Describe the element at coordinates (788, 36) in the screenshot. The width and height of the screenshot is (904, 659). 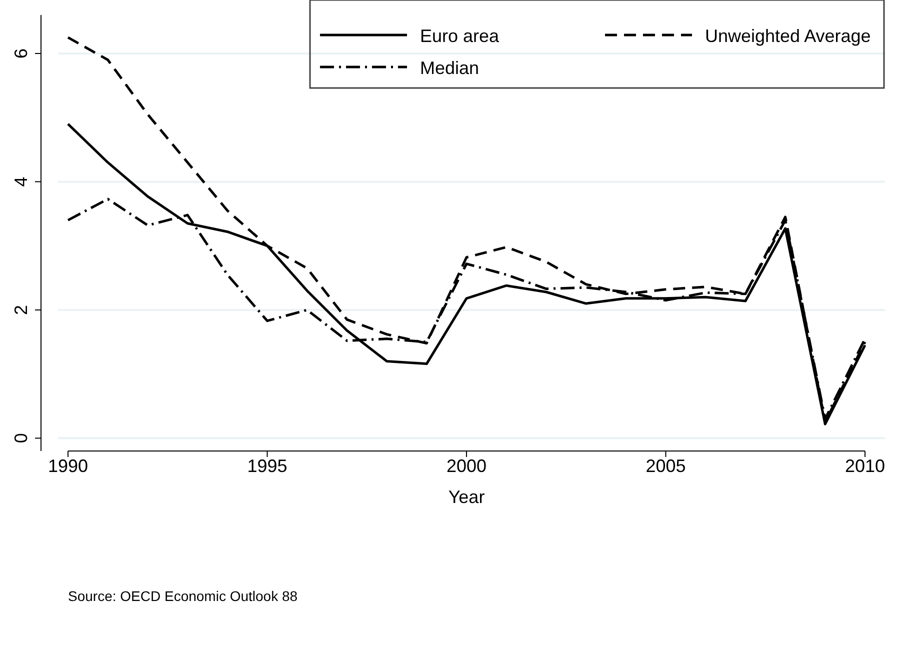
I see `legend-label: Unweighted Average` at that location.